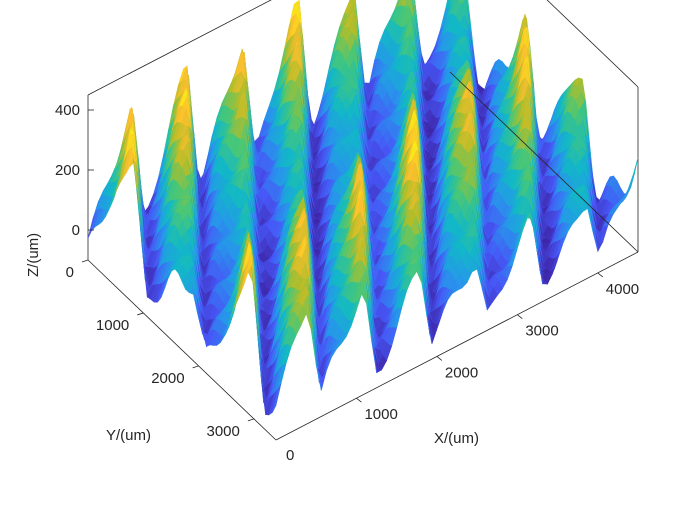 This screenshot has height=525, width=700. What do you see at coordinates (33, 255) in the screenshot?
I see `z-axis-label: Z/(um)` at bounding box center [33, 255].